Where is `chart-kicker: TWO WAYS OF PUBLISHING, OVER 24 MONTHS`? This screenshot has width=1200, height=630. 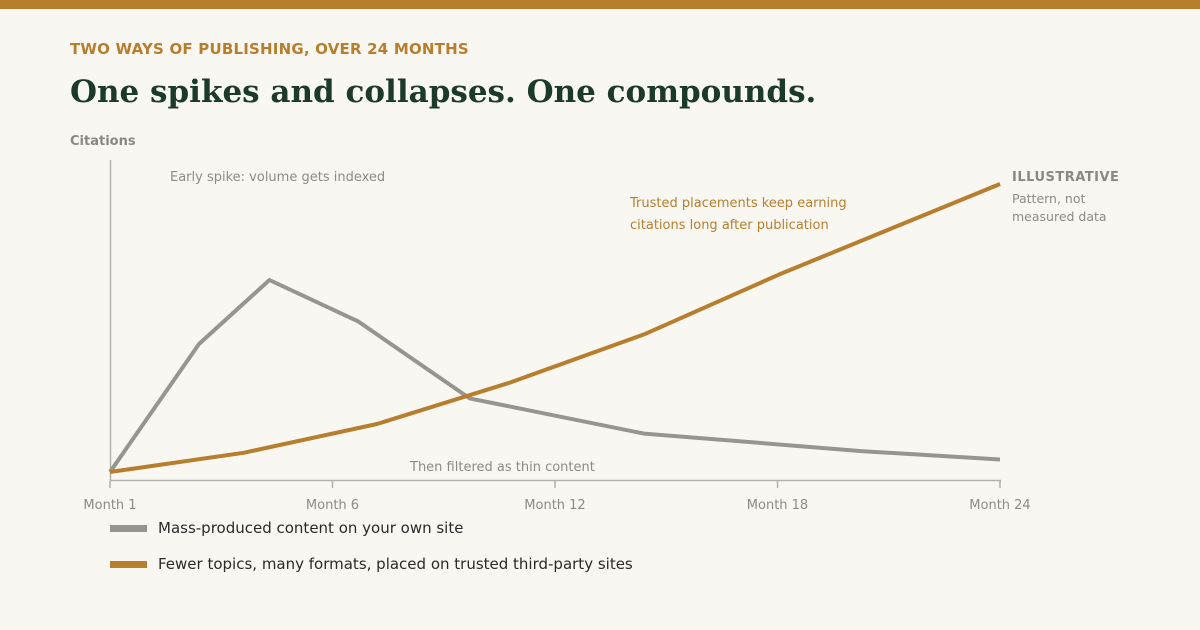 chart-kicker: TWO WAYS OF PUBLISHING, OVER 24 MONTHS is located at coordinates (269, 49).